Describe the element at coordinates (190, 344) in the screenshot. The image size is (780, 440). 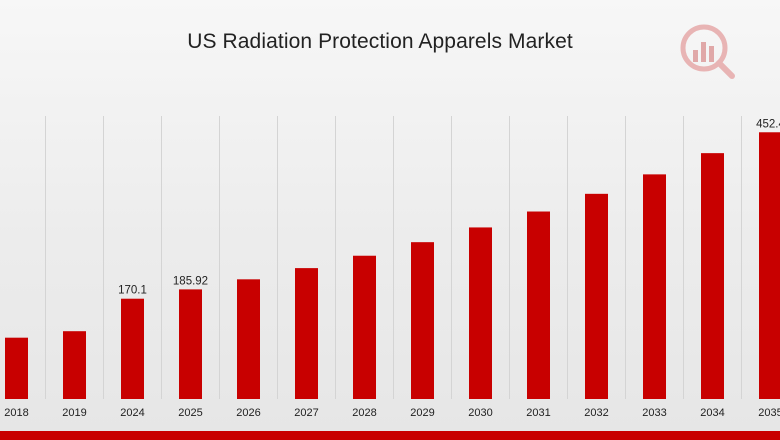
I see `bar-2025` at that location.